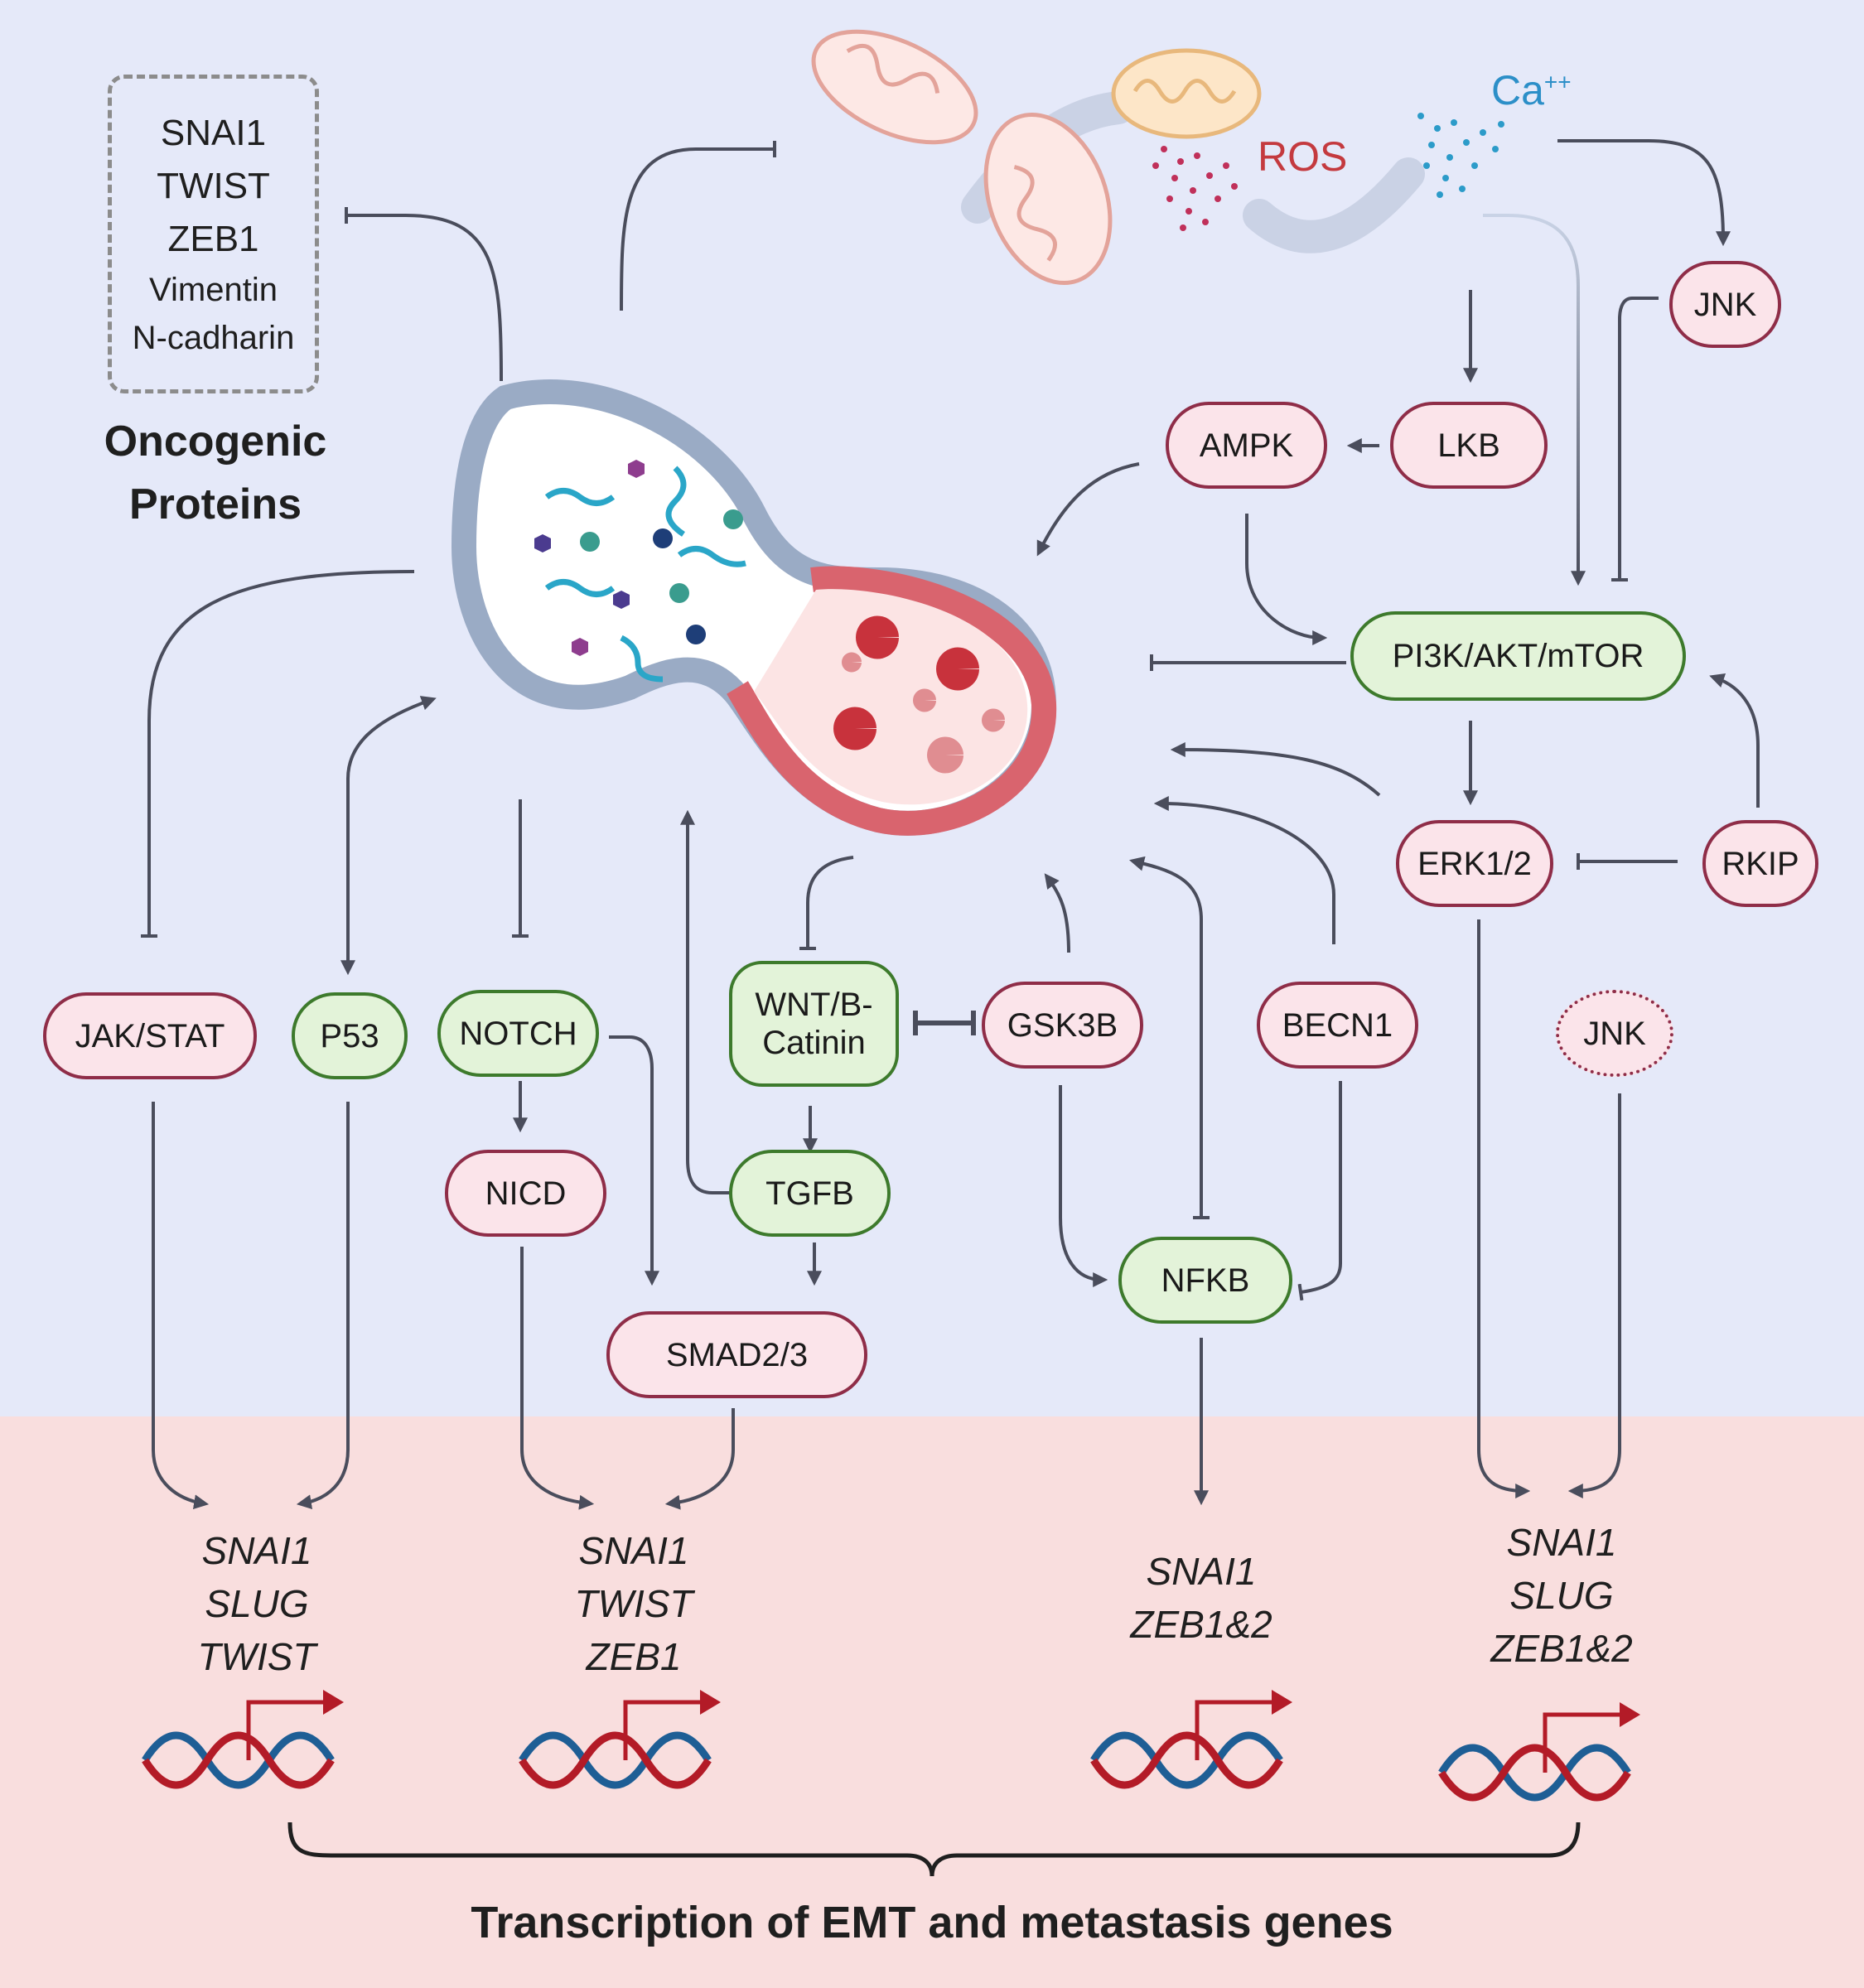 The image size is (1864, 1988). Describe the element at coordinates (1246, 445) in the screenshot. I see `node-ampk: AMPK` at that location.